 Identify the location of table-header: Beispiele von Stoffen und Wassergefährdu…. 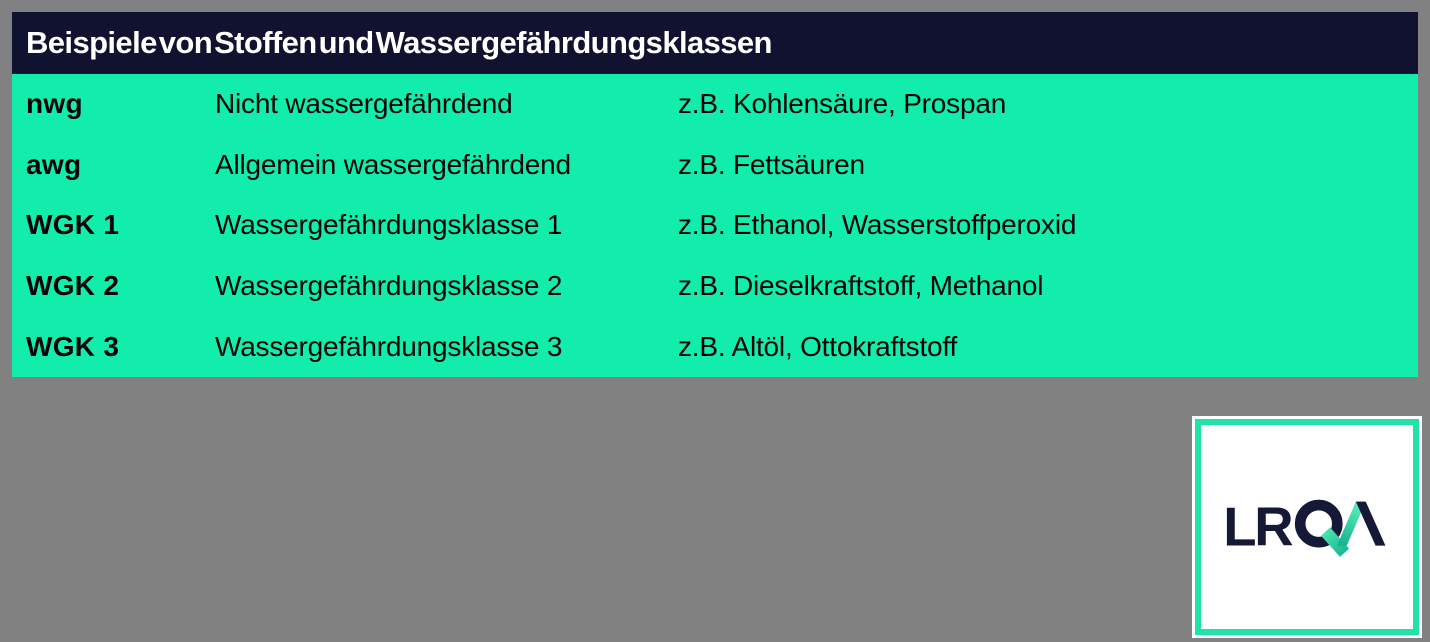
(715, 43).